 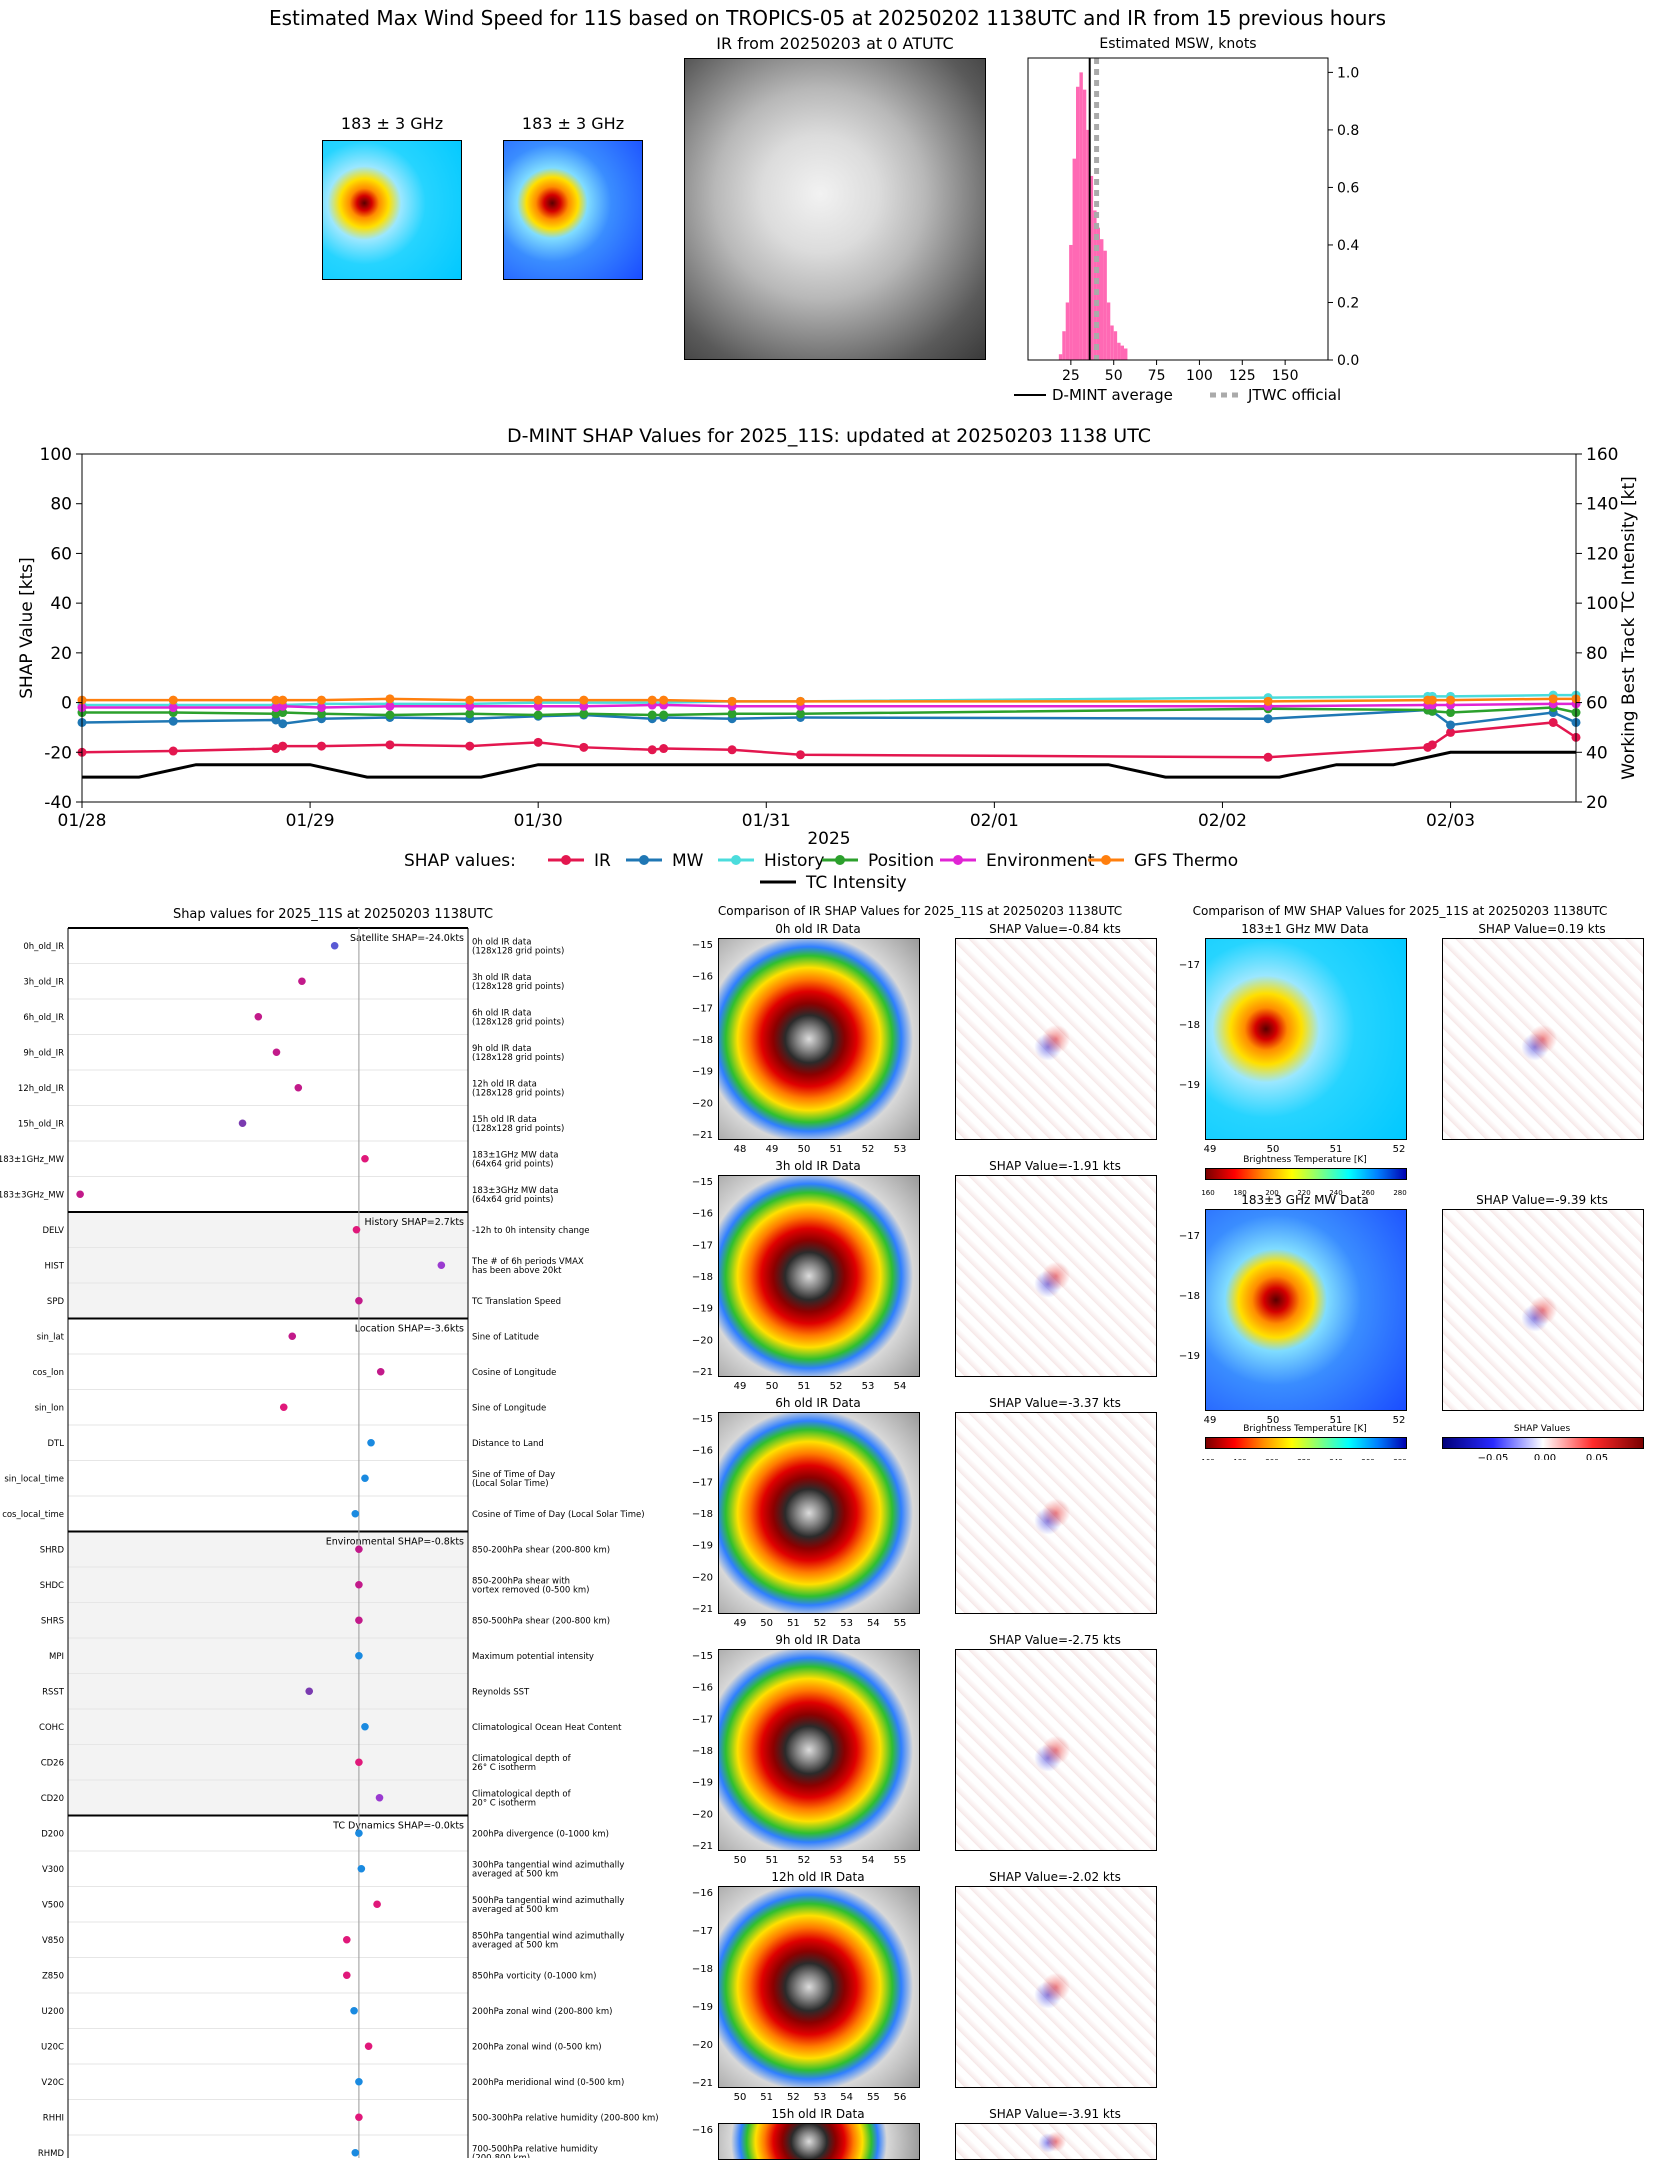 What do you see at coordinates (828, 839) in the screenshot?
I see `ts-xlabel: 2025` at bounding box center [828, 839].